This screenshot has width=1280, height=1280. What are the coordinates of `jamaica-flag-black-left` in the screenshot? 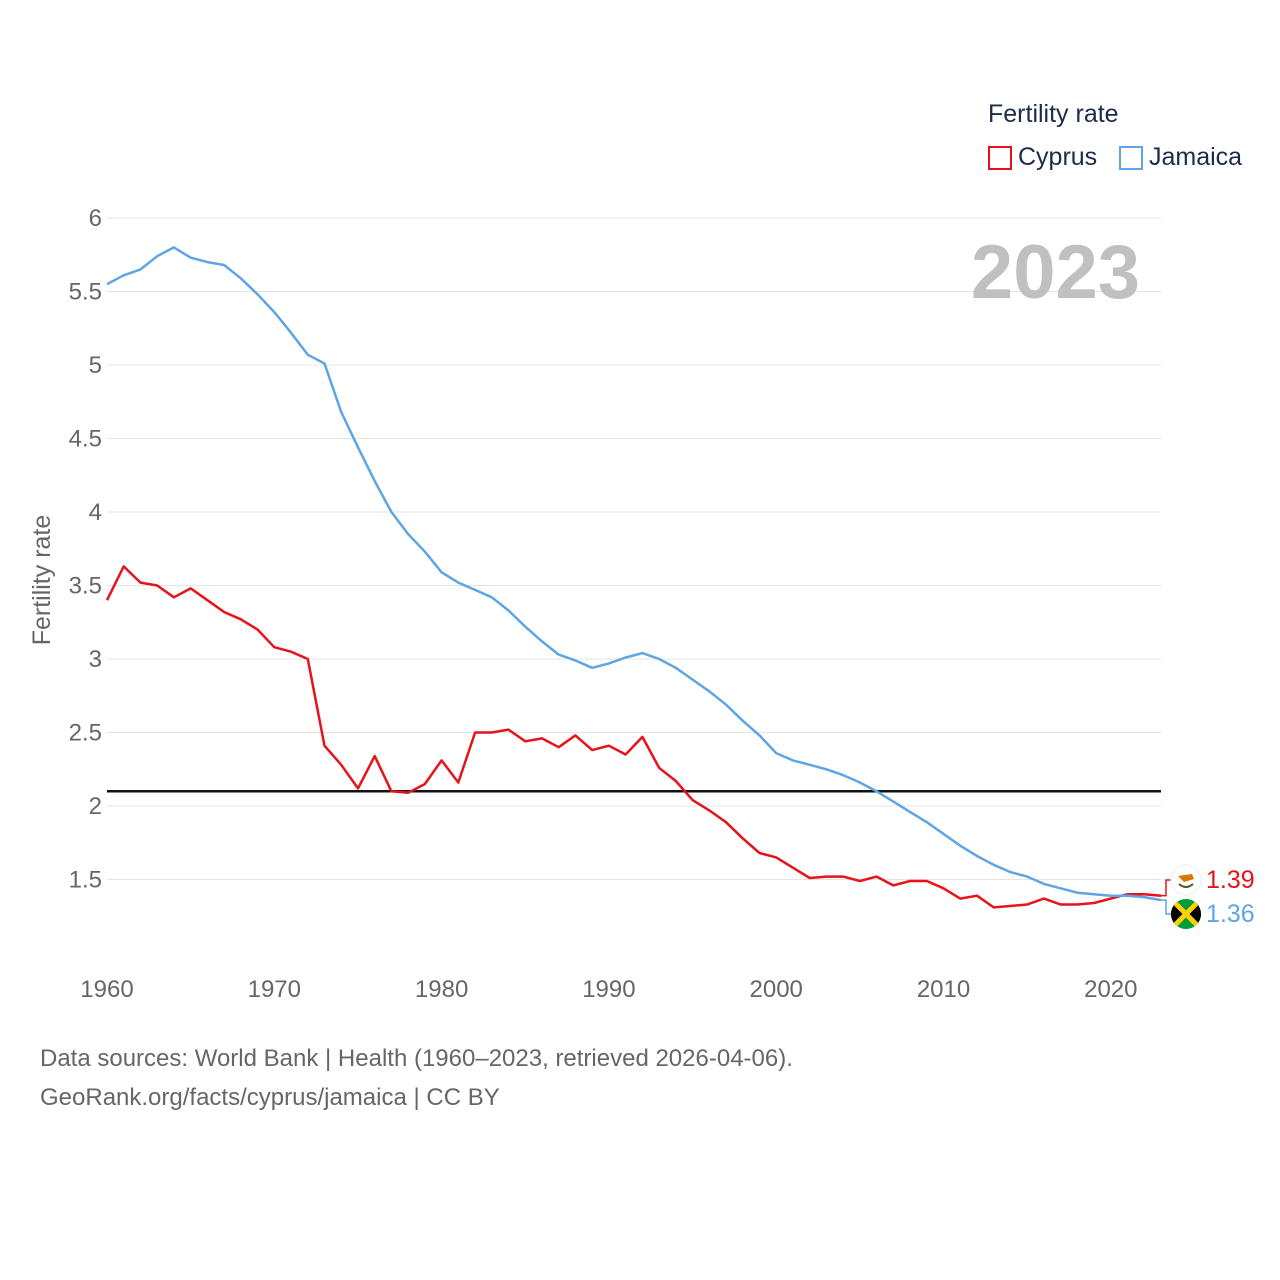 It's located at (1178, 914).